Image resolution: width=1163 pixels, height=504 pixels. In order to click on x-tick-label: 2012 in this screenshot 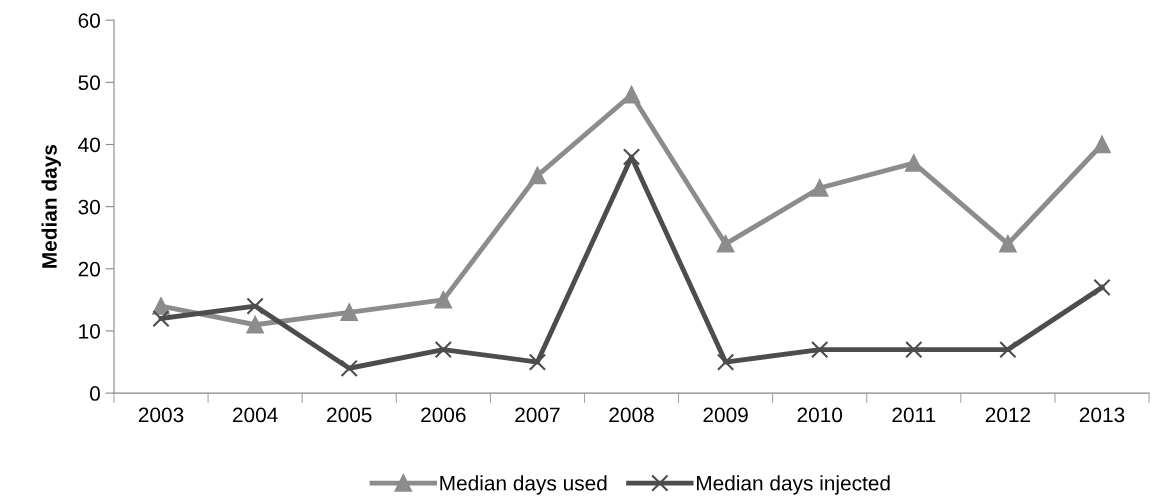, I will do `click(1008, 415)`.